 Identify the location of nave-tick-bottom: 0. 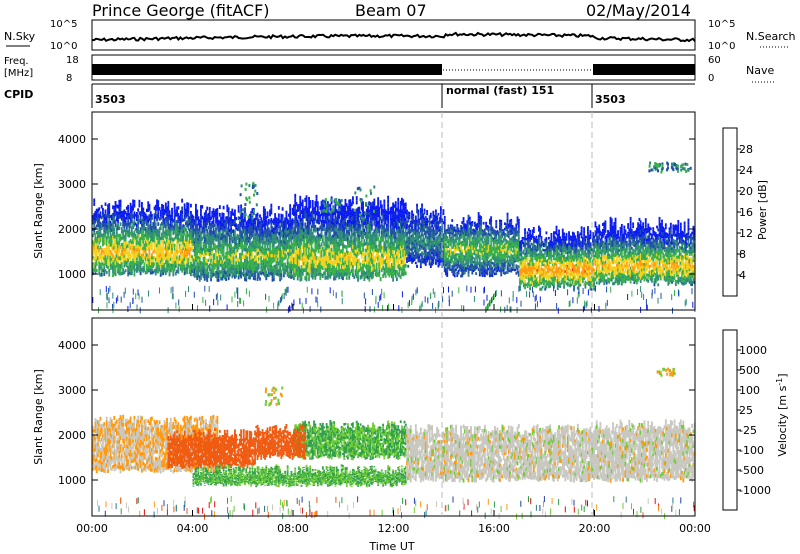
(711, 78).